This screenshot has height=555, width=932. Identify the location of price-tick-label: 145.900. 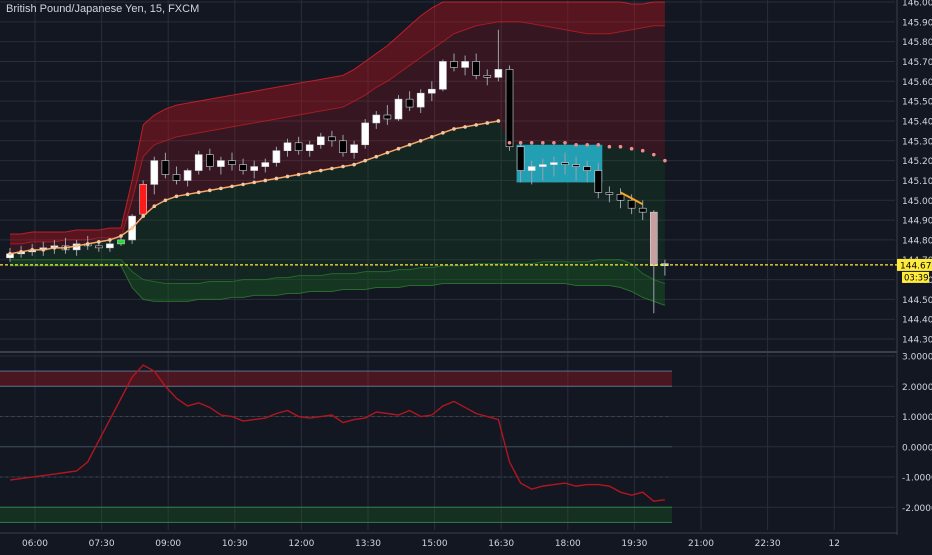
(917, 23).